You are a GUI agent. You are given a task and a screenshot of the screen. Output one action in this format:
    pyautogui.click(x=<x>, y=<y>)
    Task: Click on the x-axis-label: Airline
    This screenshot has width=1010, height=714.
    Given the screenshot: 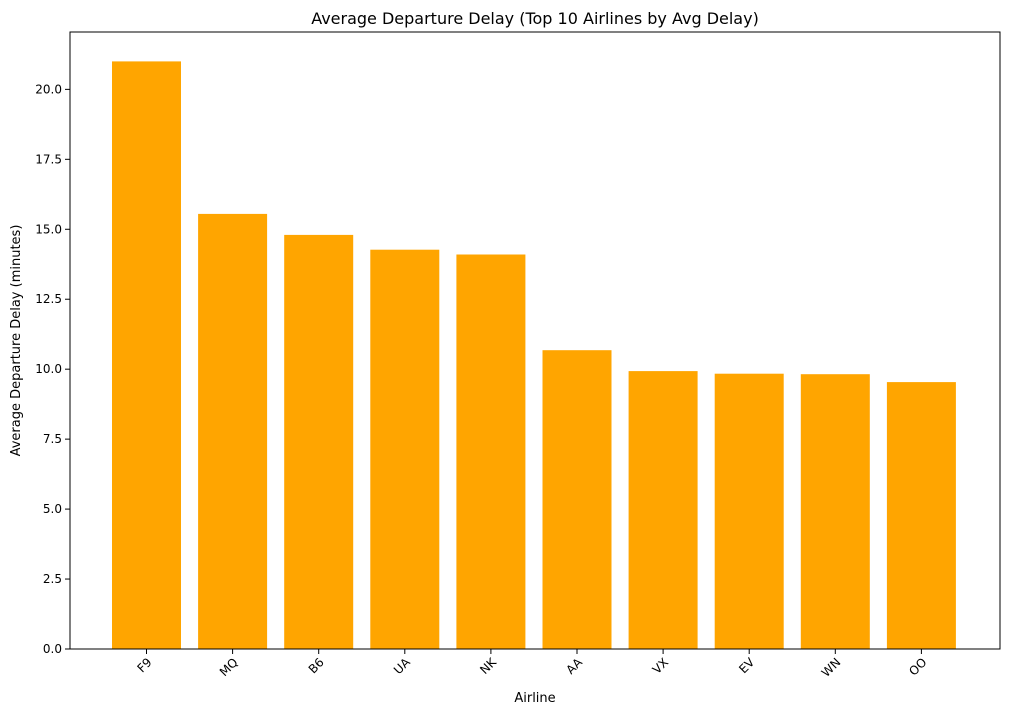 What is the action you would take?
    pyautogui.click(x=534, y=698)
    